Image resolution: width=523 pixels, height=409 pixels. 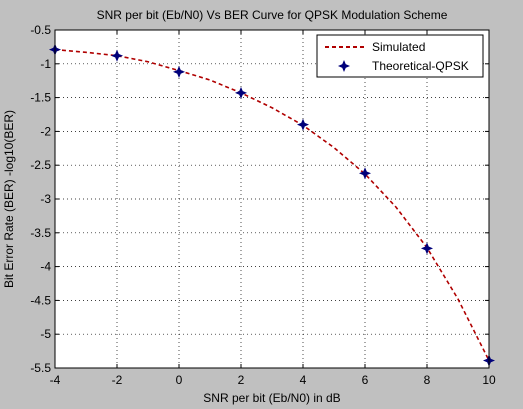 I want to click on y-tick-label: -2.5, so click(x=40, y=165).